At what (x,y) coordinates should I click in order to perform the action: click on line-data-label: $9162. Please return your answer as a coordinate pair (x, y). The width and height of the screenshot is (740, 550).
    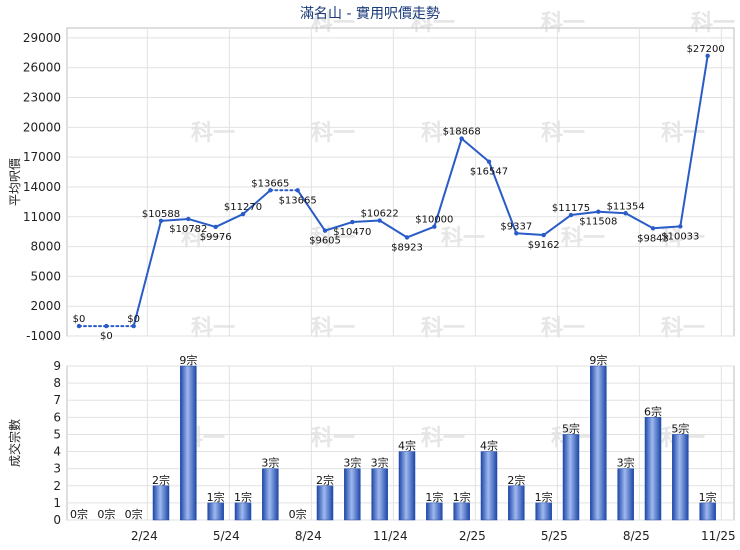
    Looking at the image, I should click on (544, 245).